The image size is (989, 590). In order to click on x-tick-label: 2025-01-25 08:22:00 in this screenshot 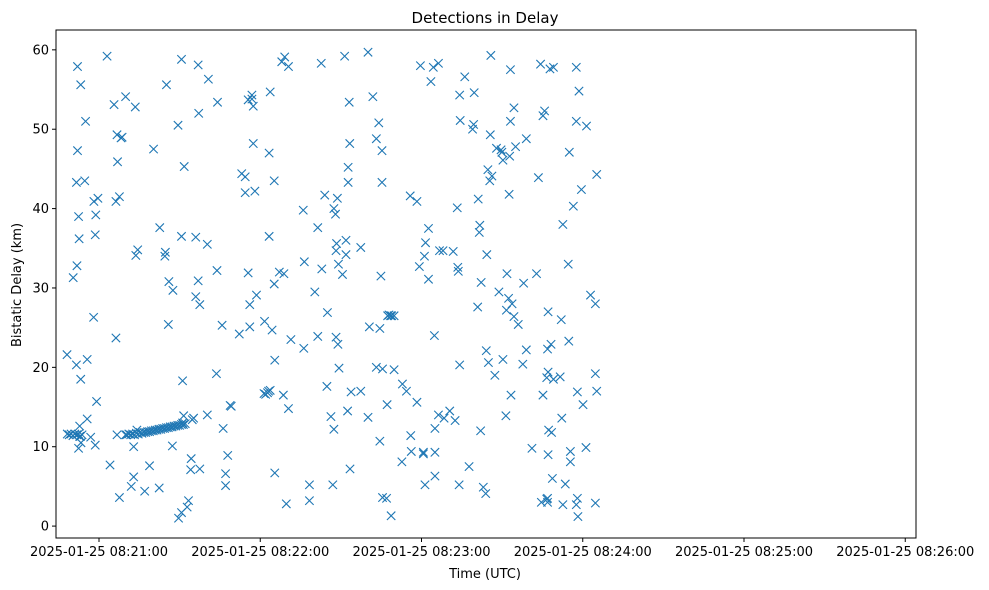, I will do `click(260, 552)`.